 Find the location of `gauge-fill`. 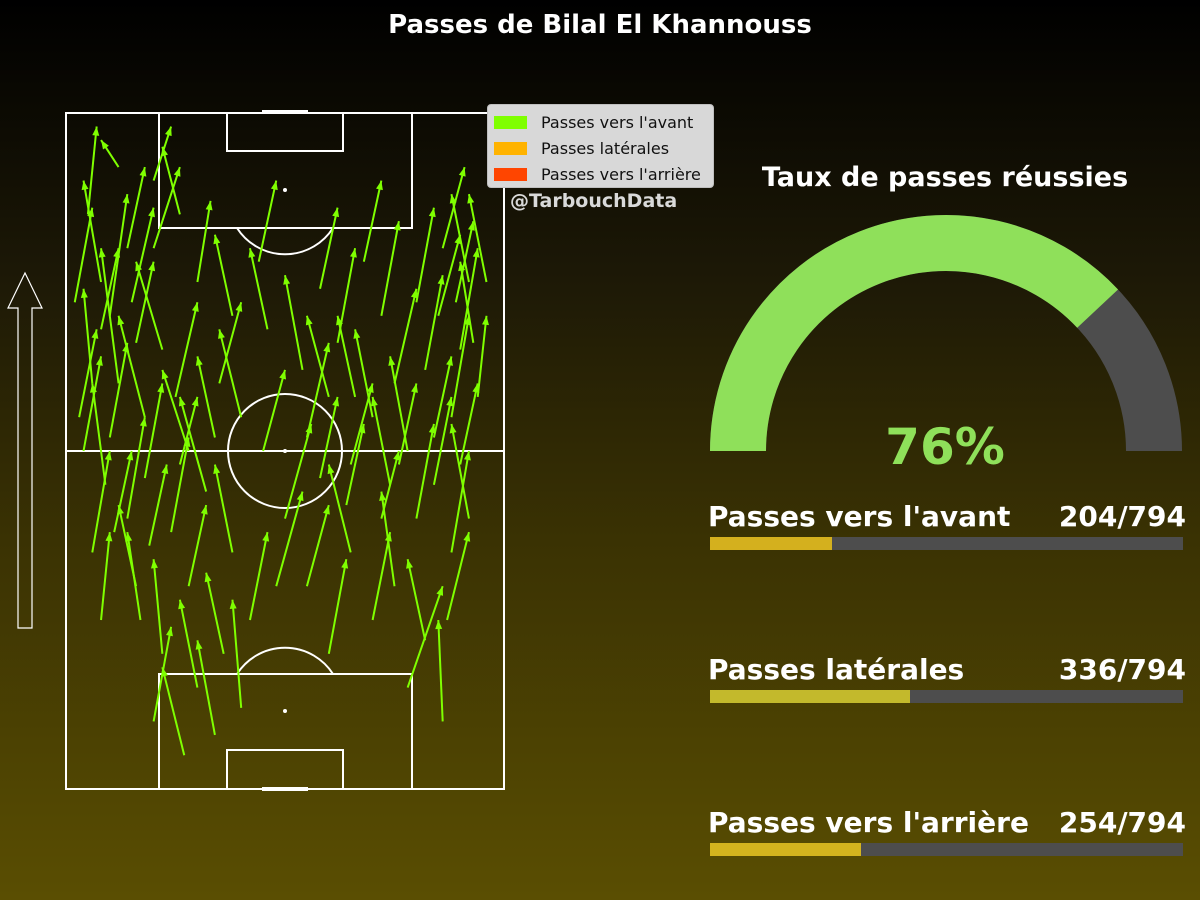

gauge-fill is located at coordinates (914, 333).